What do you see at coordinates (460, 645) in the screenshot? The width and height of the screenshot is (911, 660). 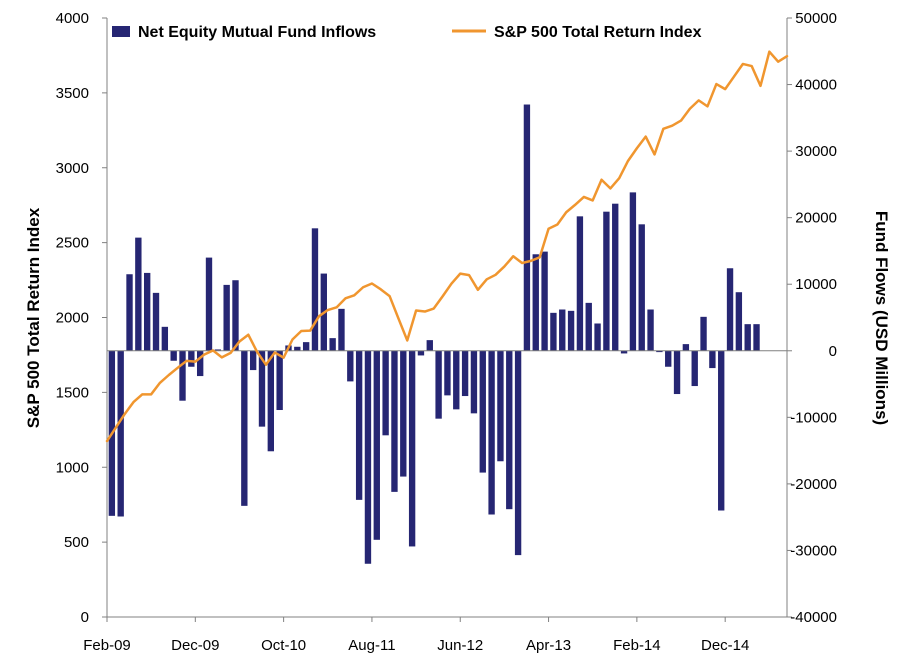 I see `x-tick-label: Jun-12` at bounding box center [460, 645].